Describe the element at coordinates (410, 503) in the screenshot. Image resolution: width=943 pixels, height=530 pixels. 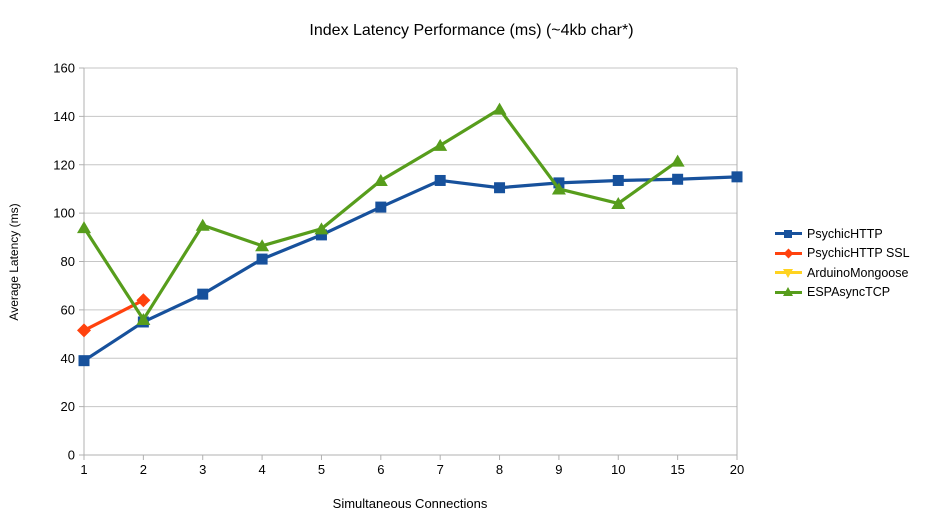
I see `x-axis-title: Simultaneous Connections` at that location.